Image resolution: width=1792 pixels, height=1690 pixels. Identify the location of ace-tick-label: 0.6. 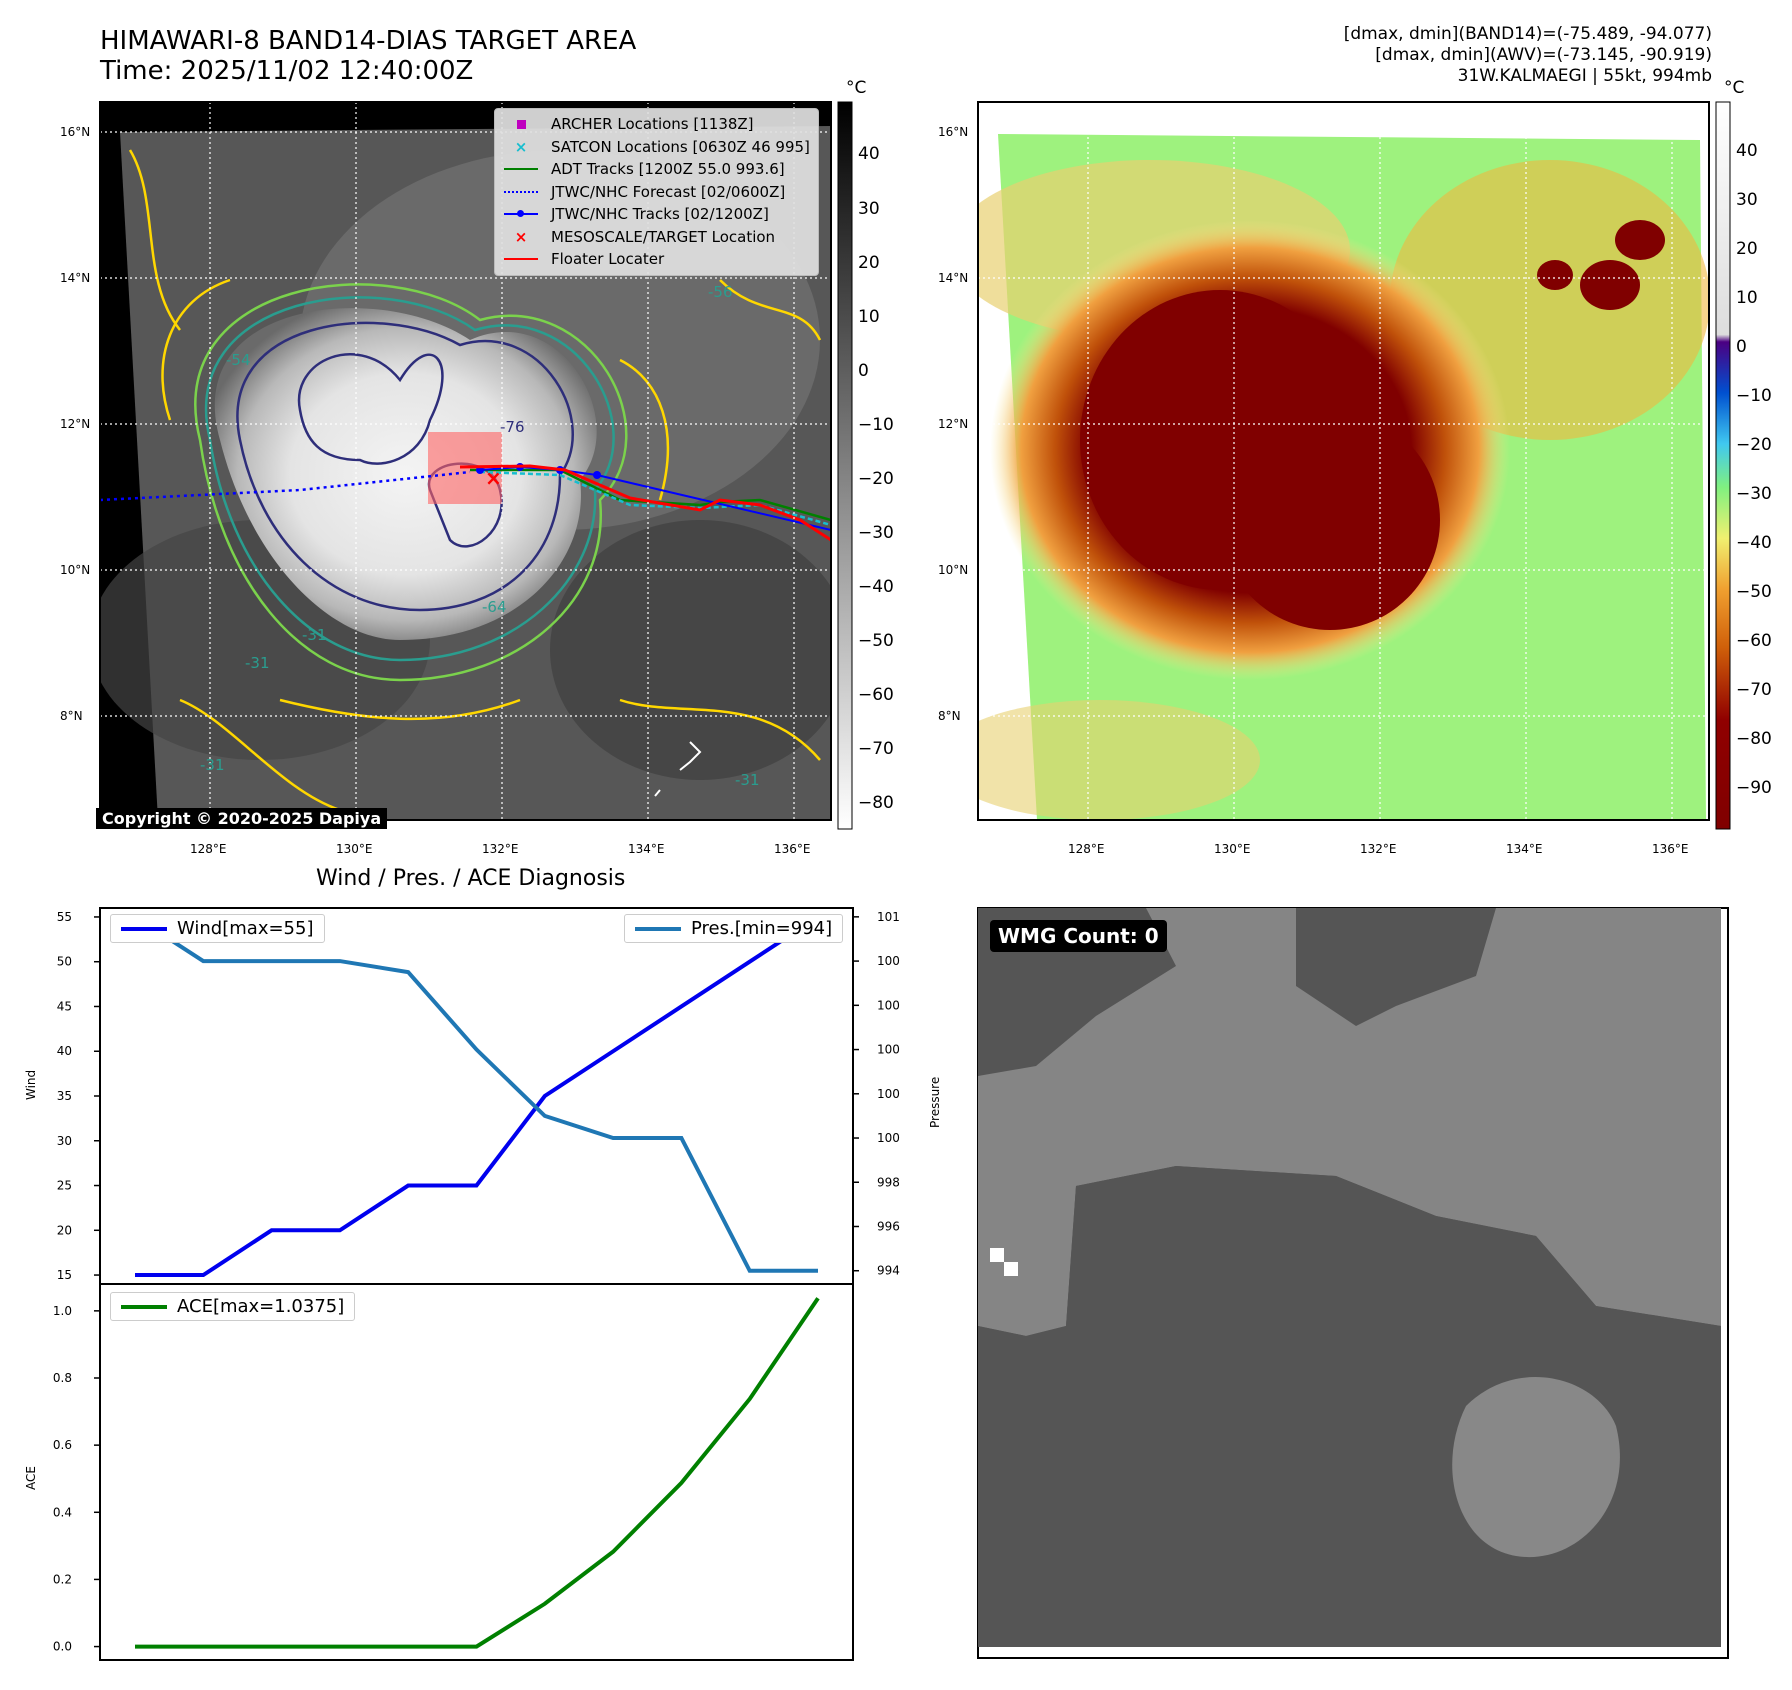
(62, 1445).